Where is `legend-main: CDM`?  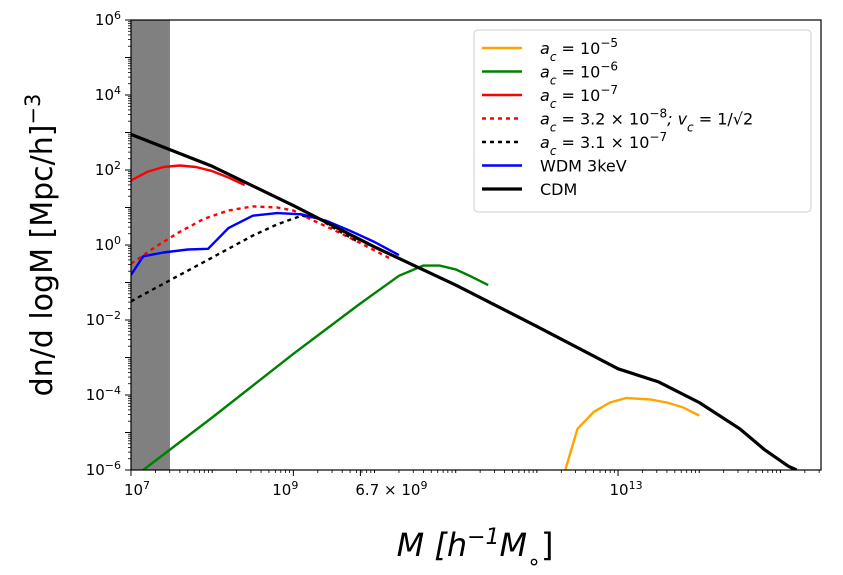 legend-main: CDM is located at coordinates (558, 189).